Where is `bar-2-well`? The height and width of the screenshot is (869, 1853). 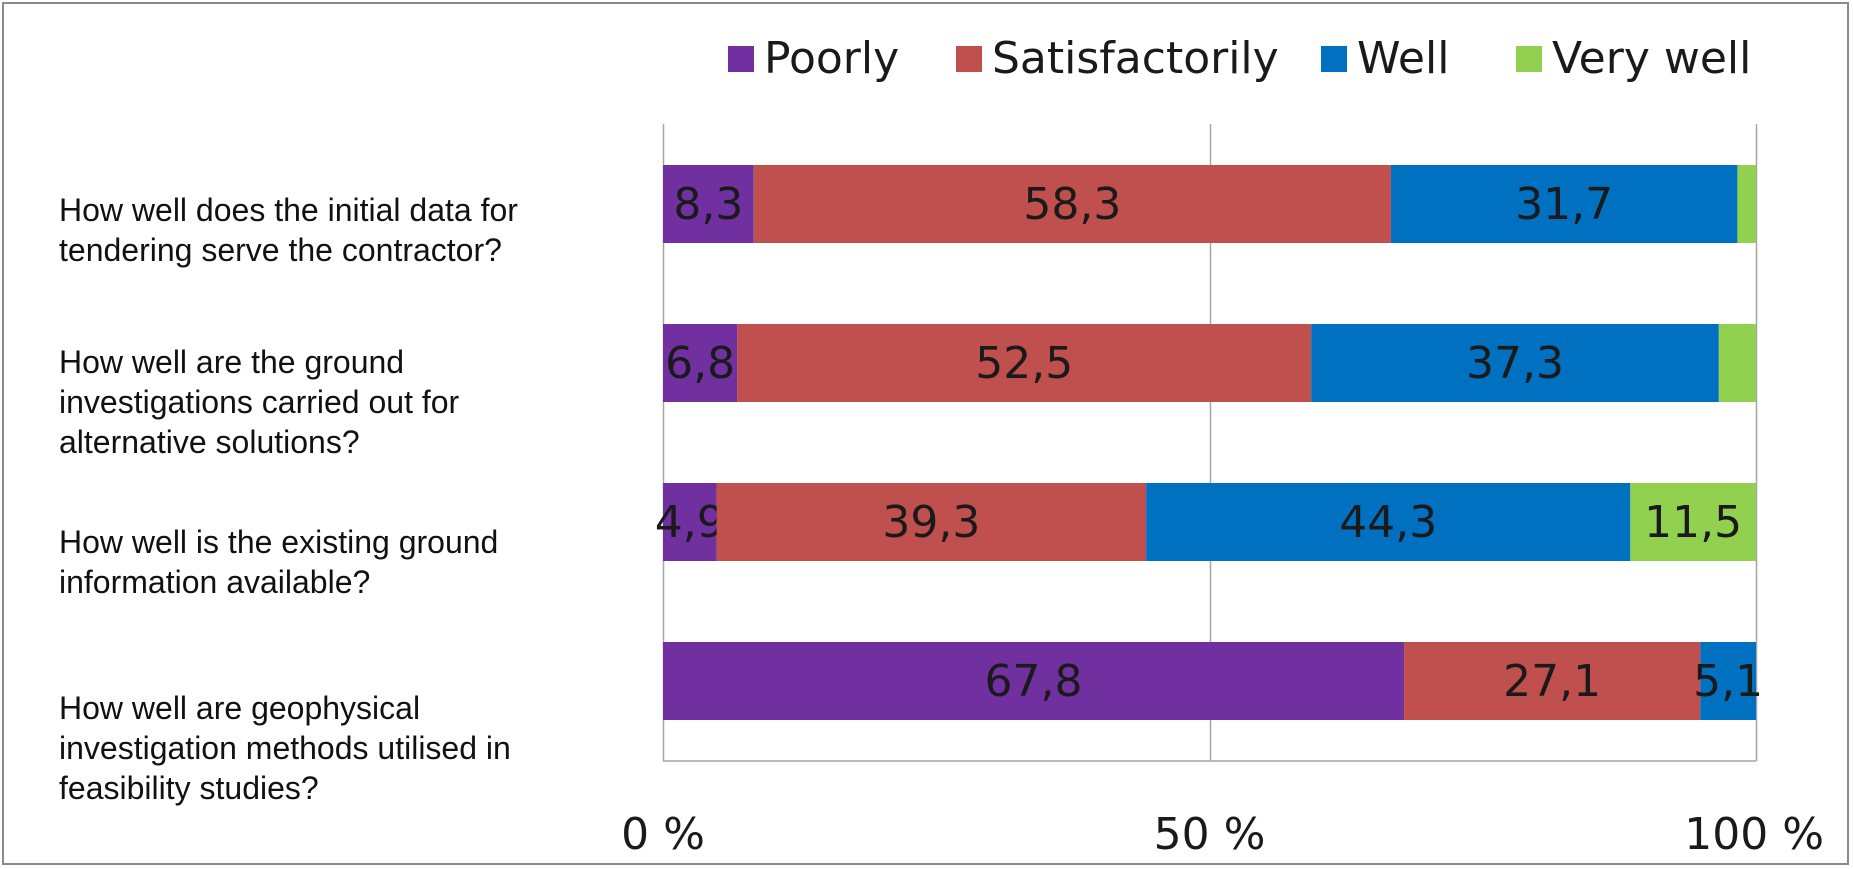
bar-2-well is located at coordinates (1515, 363).